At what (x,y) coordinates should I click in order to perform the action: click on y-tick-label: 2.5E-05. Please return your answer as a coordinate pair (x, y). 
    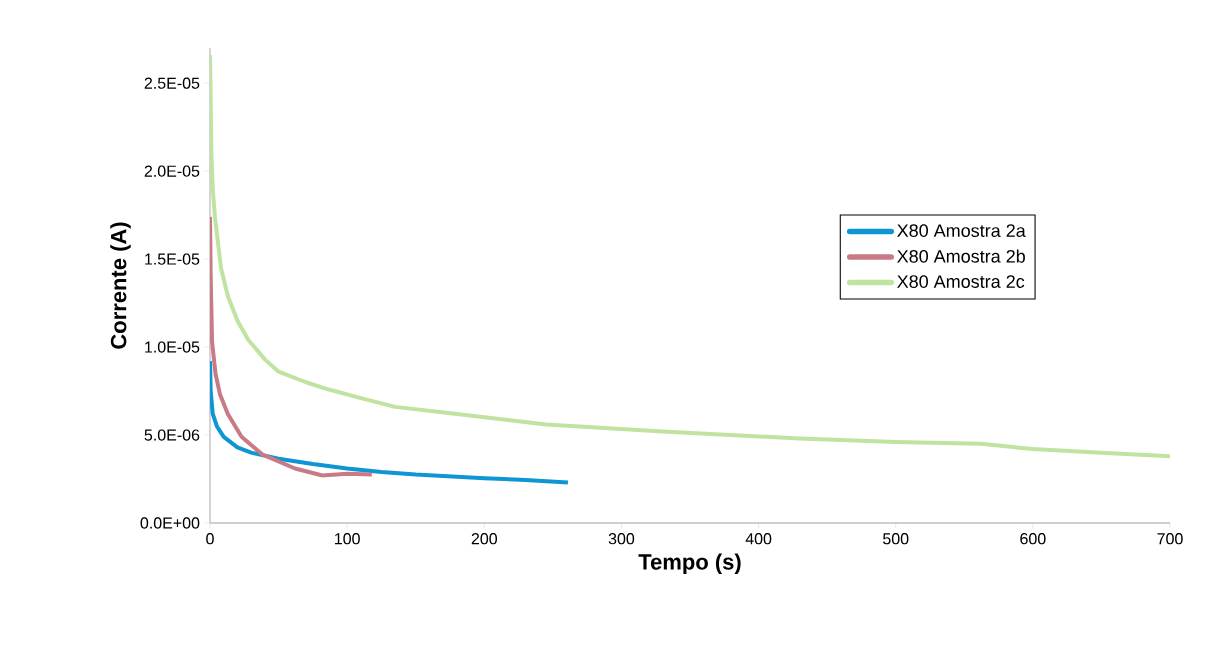
    Looking at the image, I should click on (172, 83).